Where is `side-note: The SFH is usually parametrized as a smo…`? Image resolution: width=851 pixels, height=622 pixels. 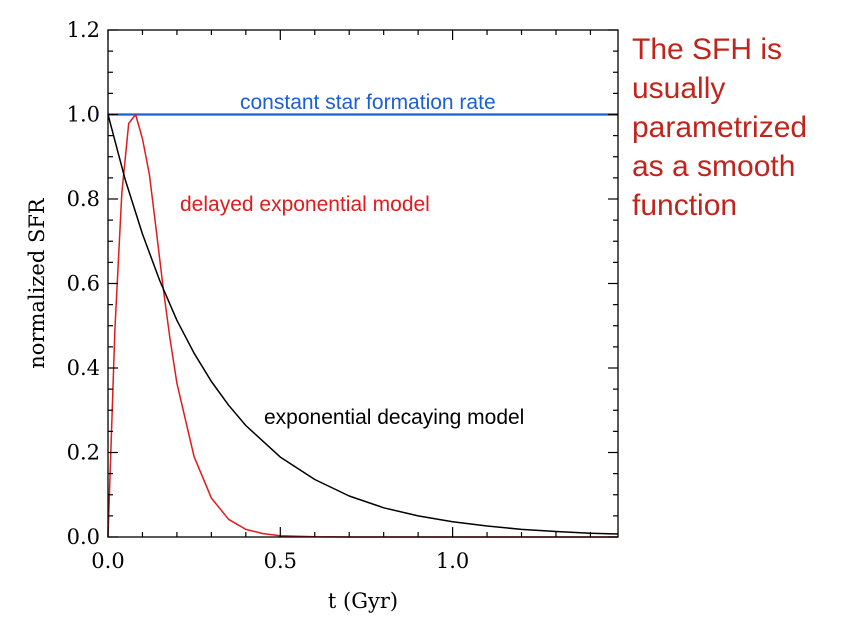
side-note: The SFH is usually parametrized as a smo… is located at coordinates (739, 127).